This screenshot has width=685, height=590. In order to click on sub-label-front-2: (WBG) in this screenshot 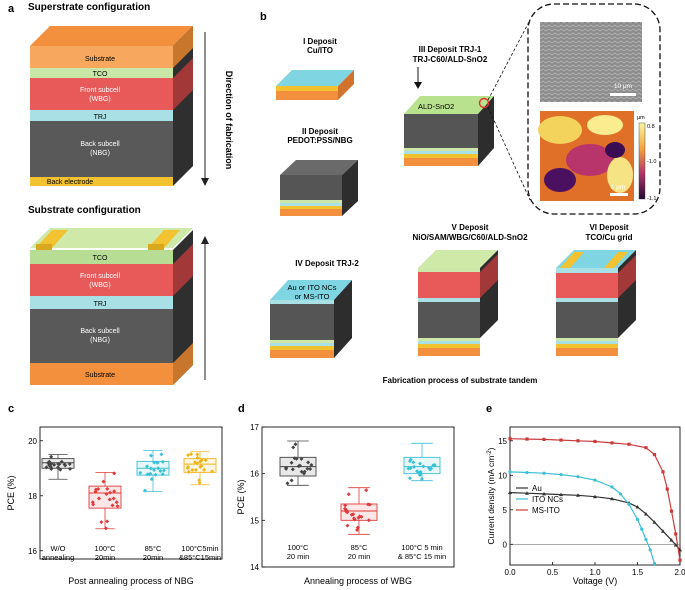, I will do `click(99, 285)`.